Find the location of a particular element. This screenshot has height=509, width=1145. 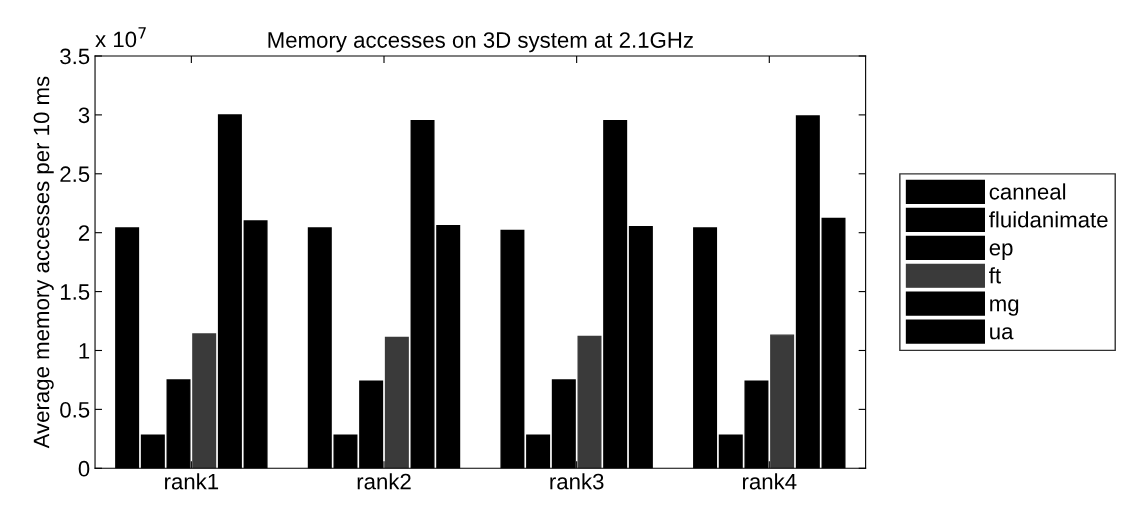

y-tick-label: 3 is located at coordinates (84, 115).